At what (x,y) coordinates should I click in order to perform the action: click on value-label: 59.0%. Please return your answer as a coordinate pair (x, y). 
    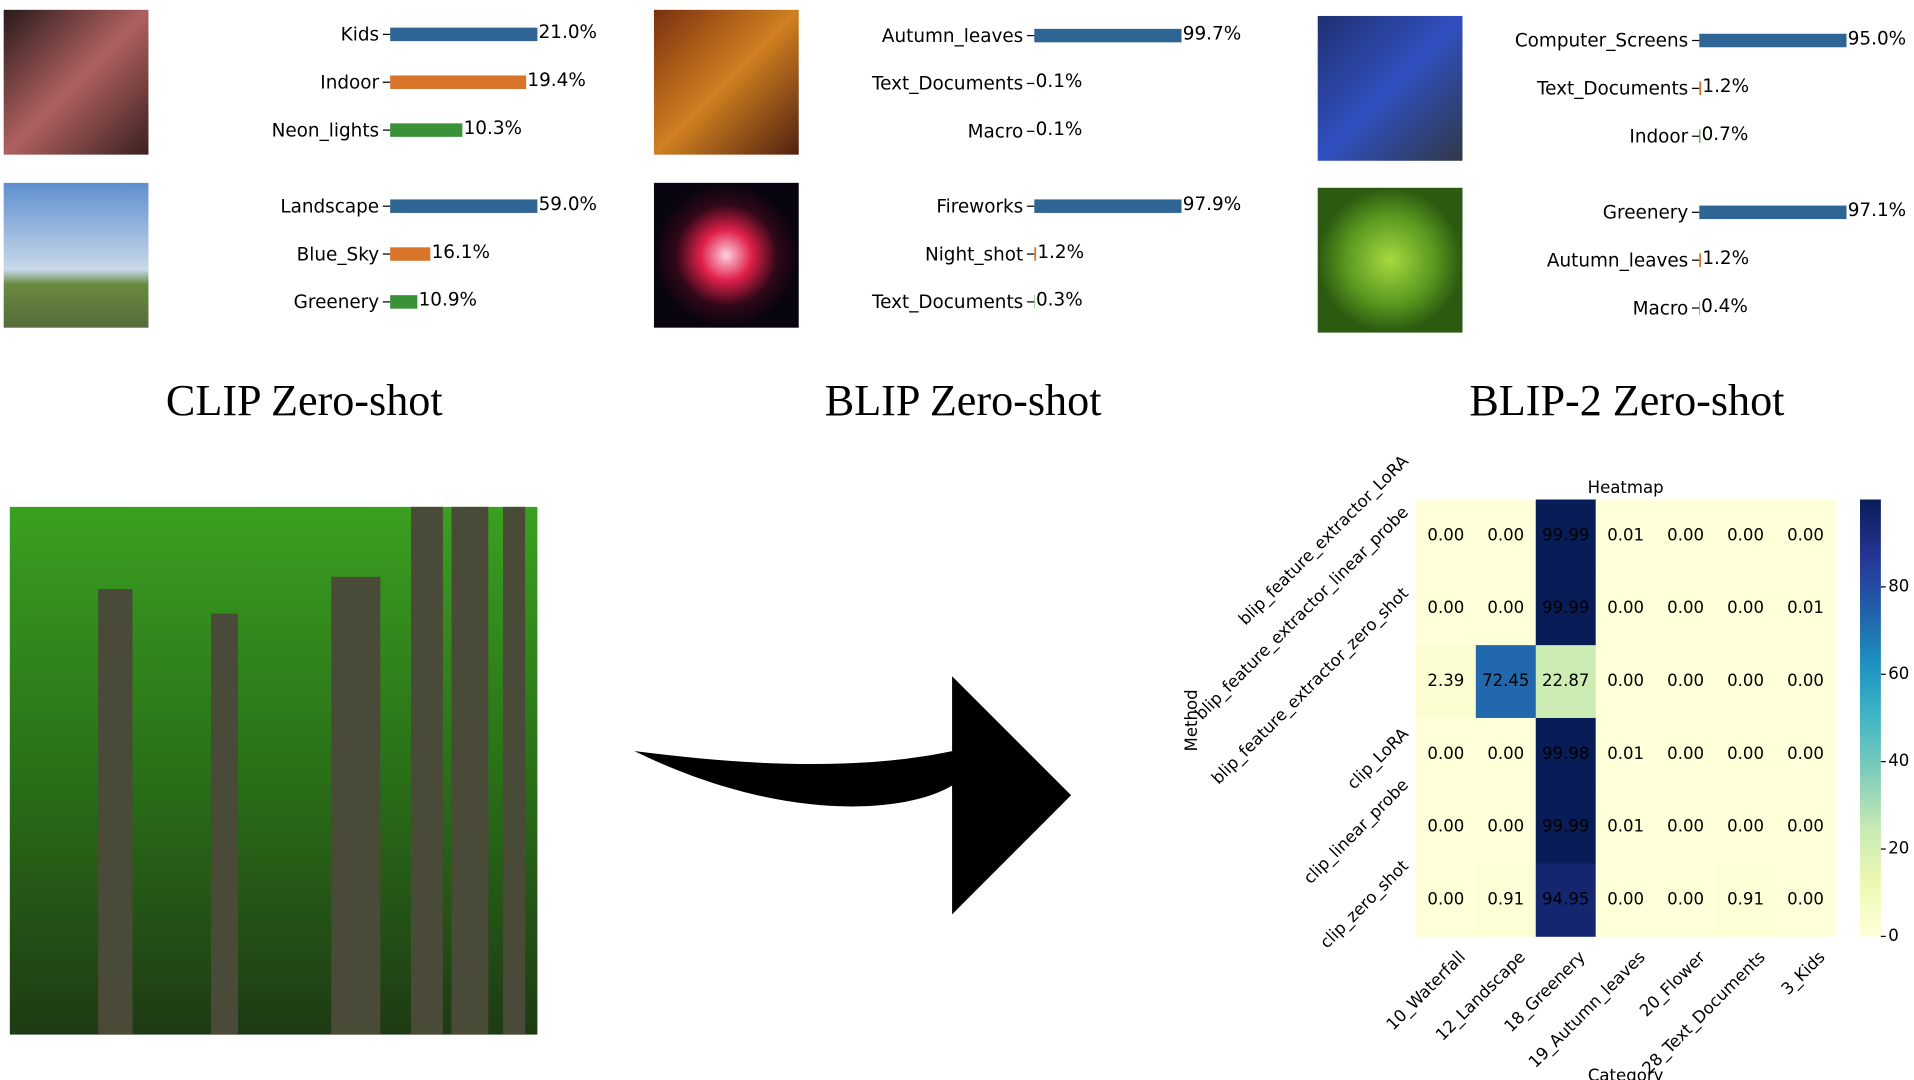
    Looking at the image, I should click on (568, 204).